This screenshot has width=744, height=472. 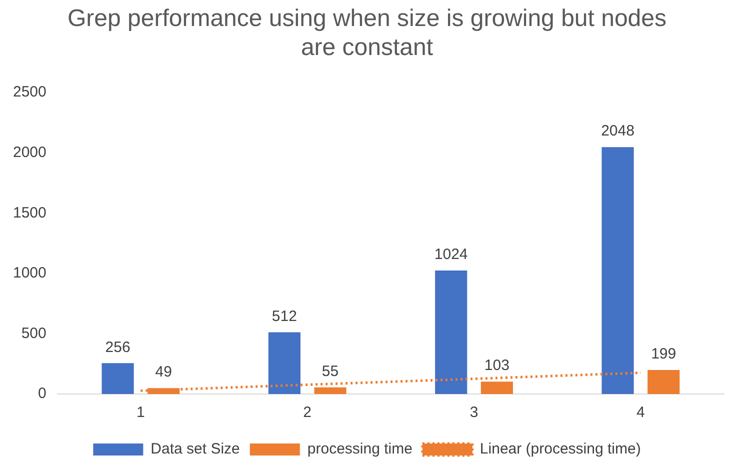 I want to click on y-tick-label: 2000, so click(x=29, y=153).